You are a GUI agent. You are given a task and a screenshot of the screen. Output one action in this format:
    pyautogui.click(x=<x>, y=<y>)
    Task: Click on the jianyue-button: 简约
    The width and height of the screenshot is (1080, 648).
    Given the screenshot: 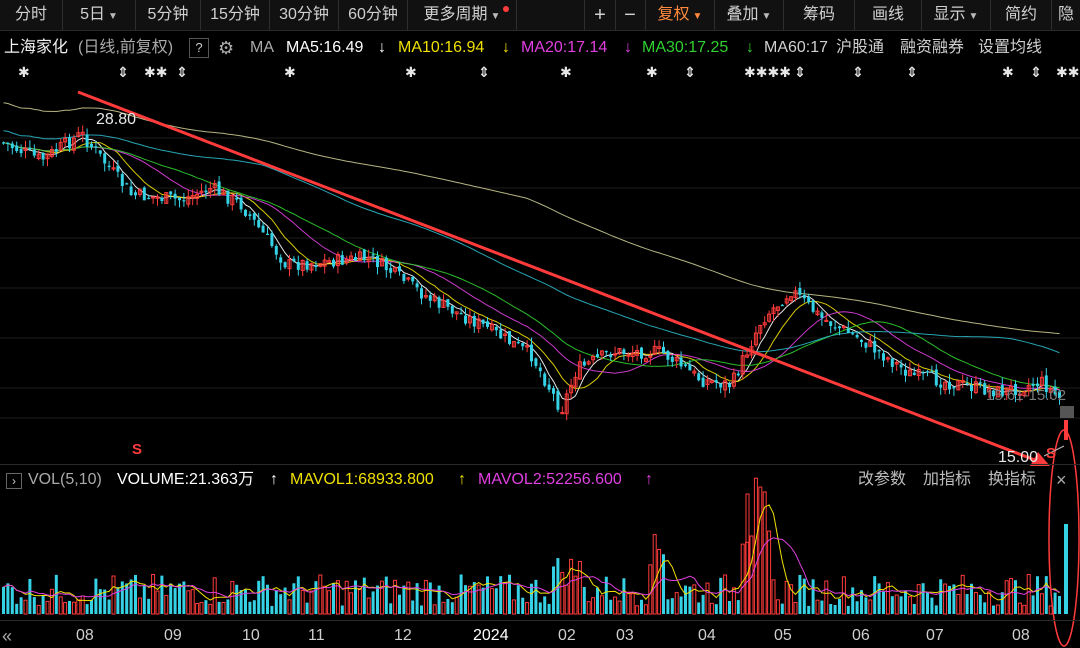 What is the action you would take?
    pyautogui.click(x=1021, y=15)
    